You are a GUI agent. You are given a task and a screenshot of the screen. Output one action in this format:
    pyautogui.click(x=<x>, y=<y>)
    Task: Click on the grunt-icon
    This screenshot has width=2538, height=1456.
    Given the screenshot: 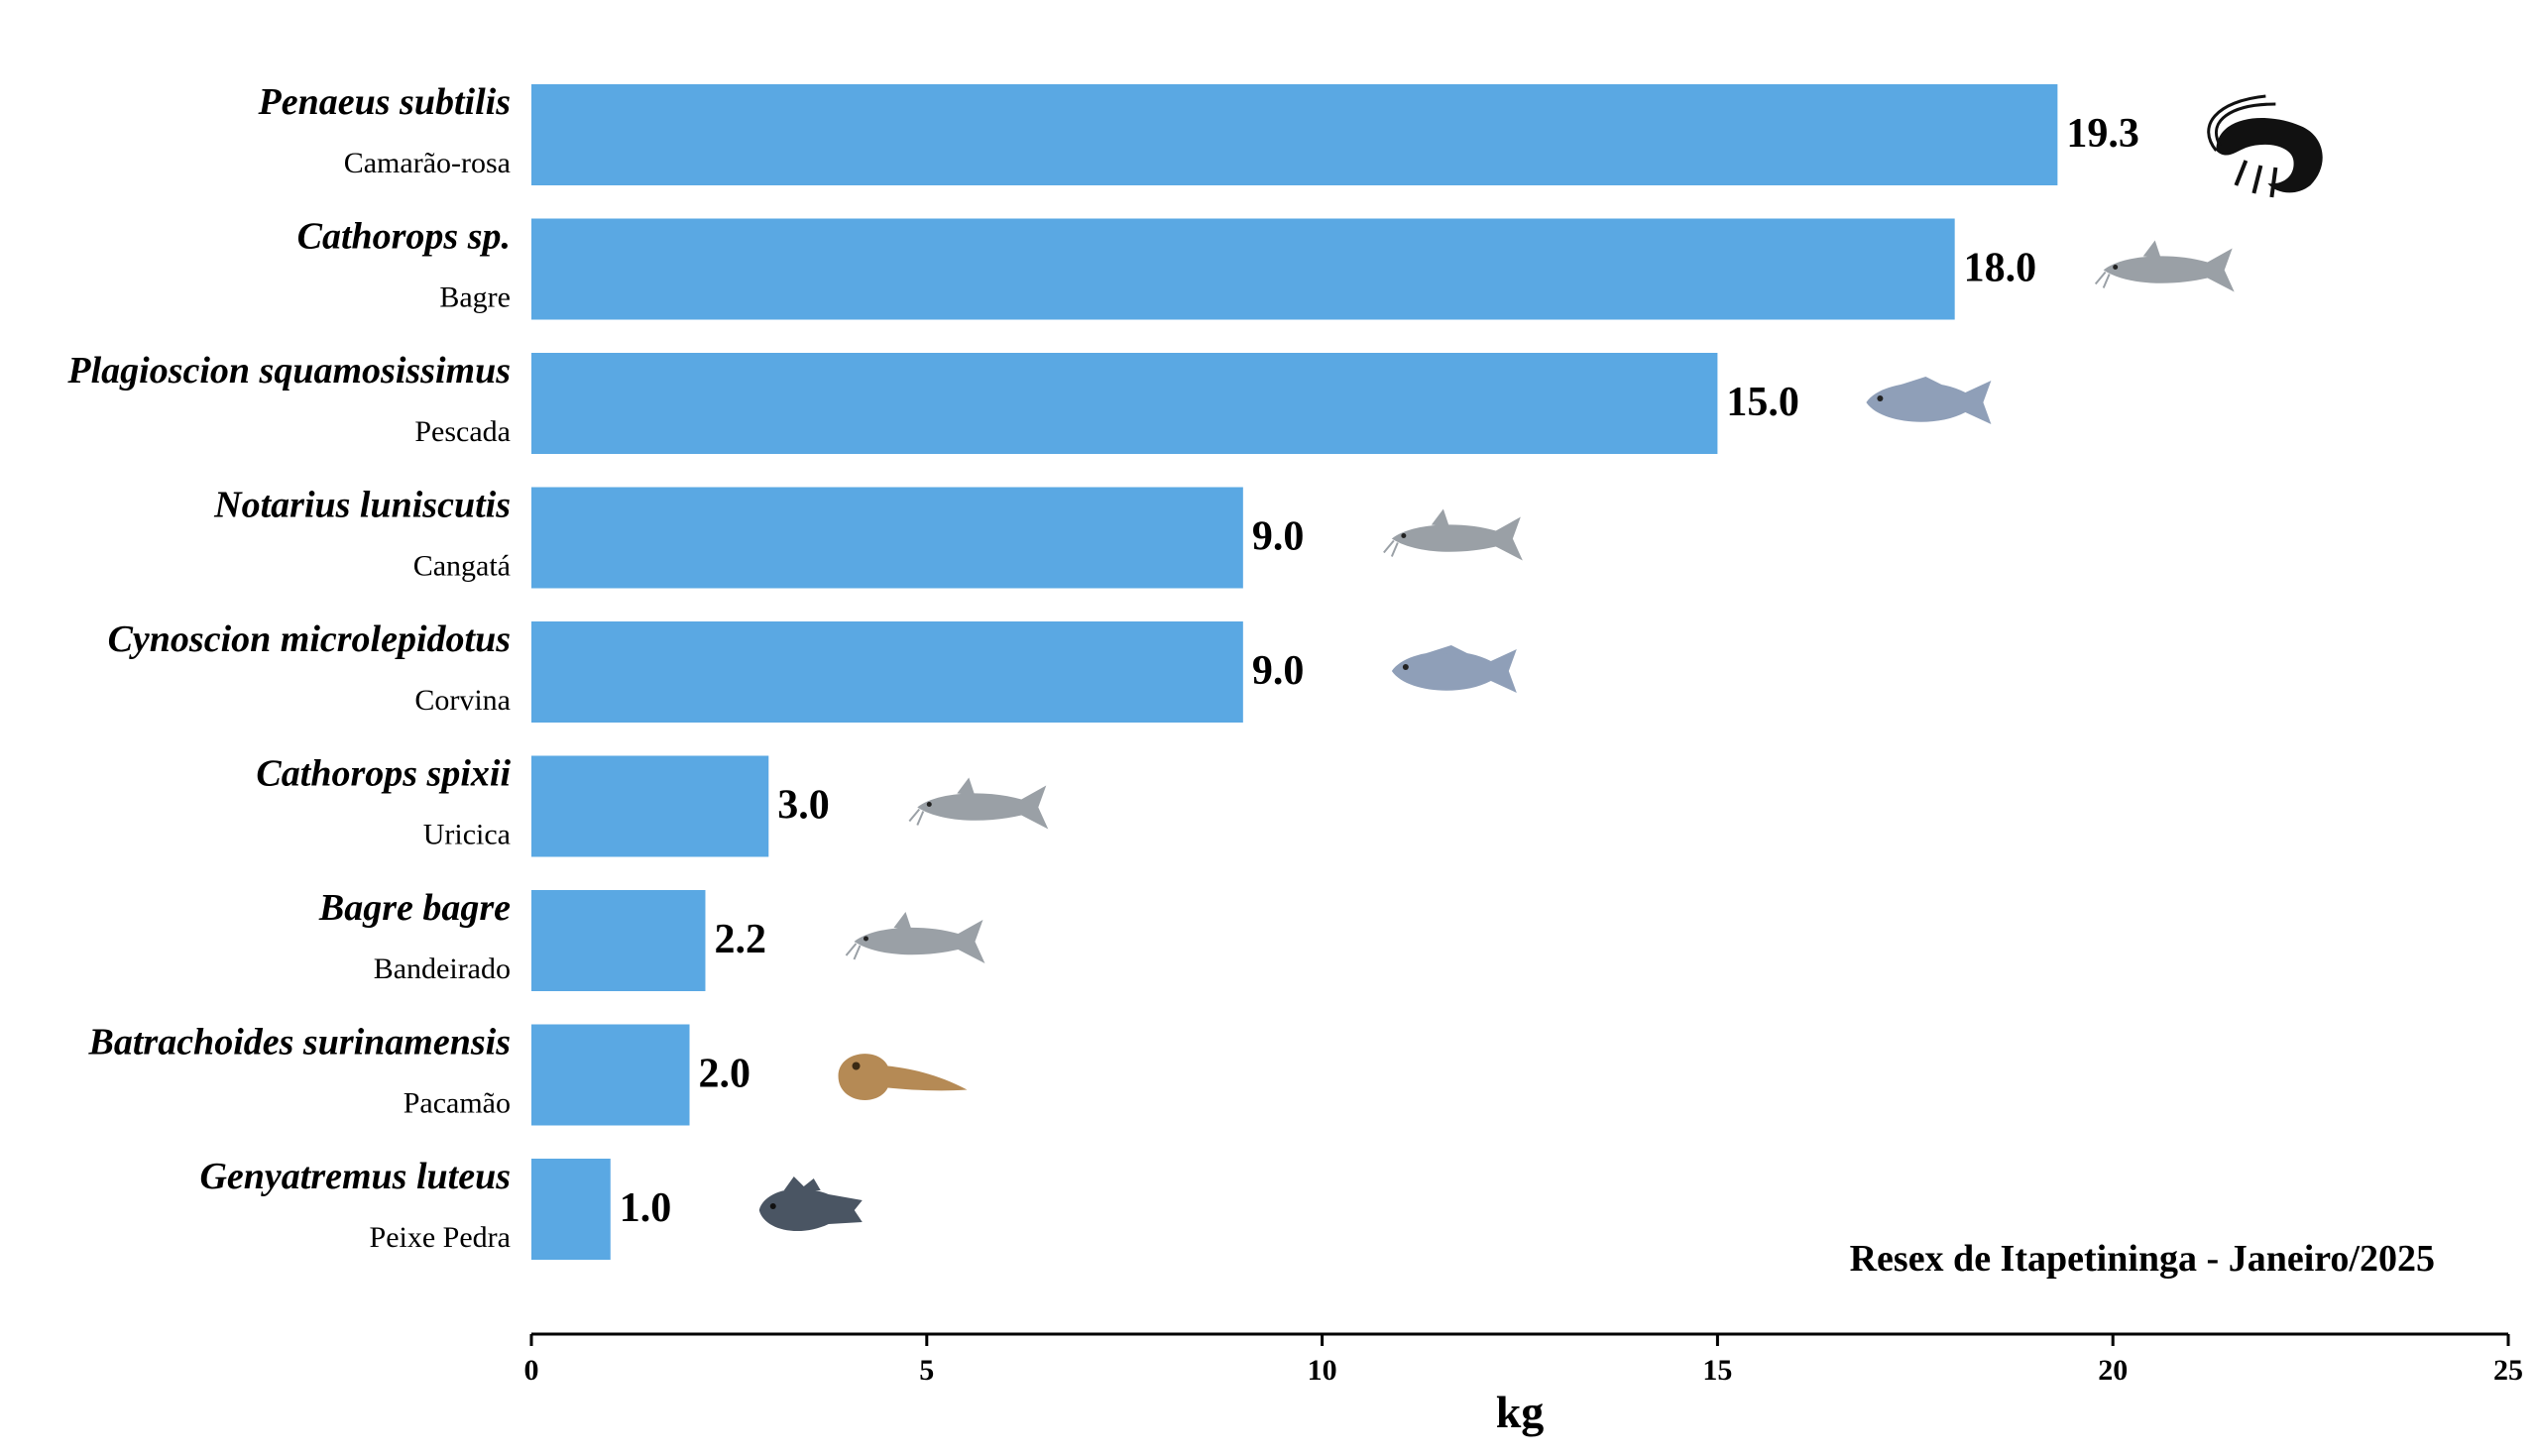 What is the action you would take?
    pyautogui.click(x=810, y=1204)
    